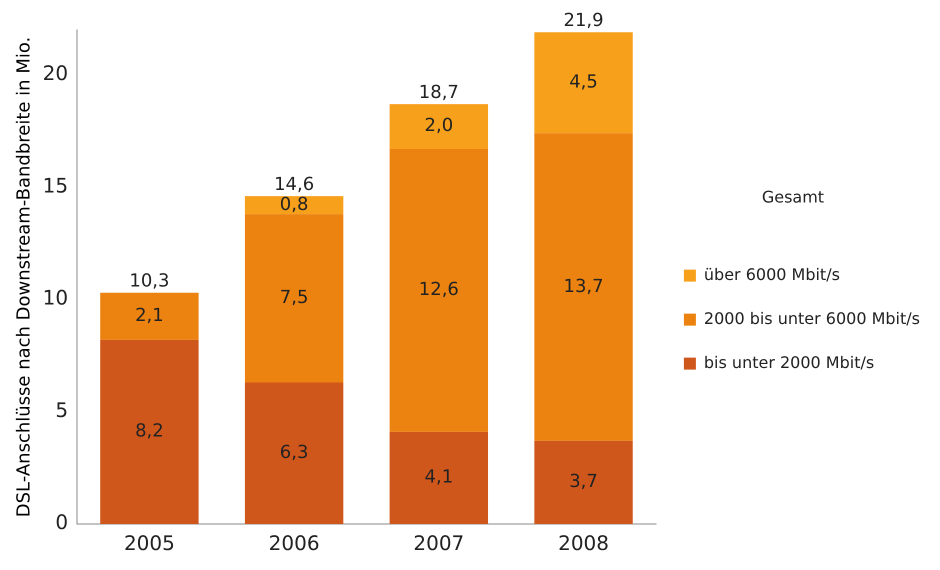 The image size is (940, 570). I want to click on data-label: 2,0, so click(439, 125).